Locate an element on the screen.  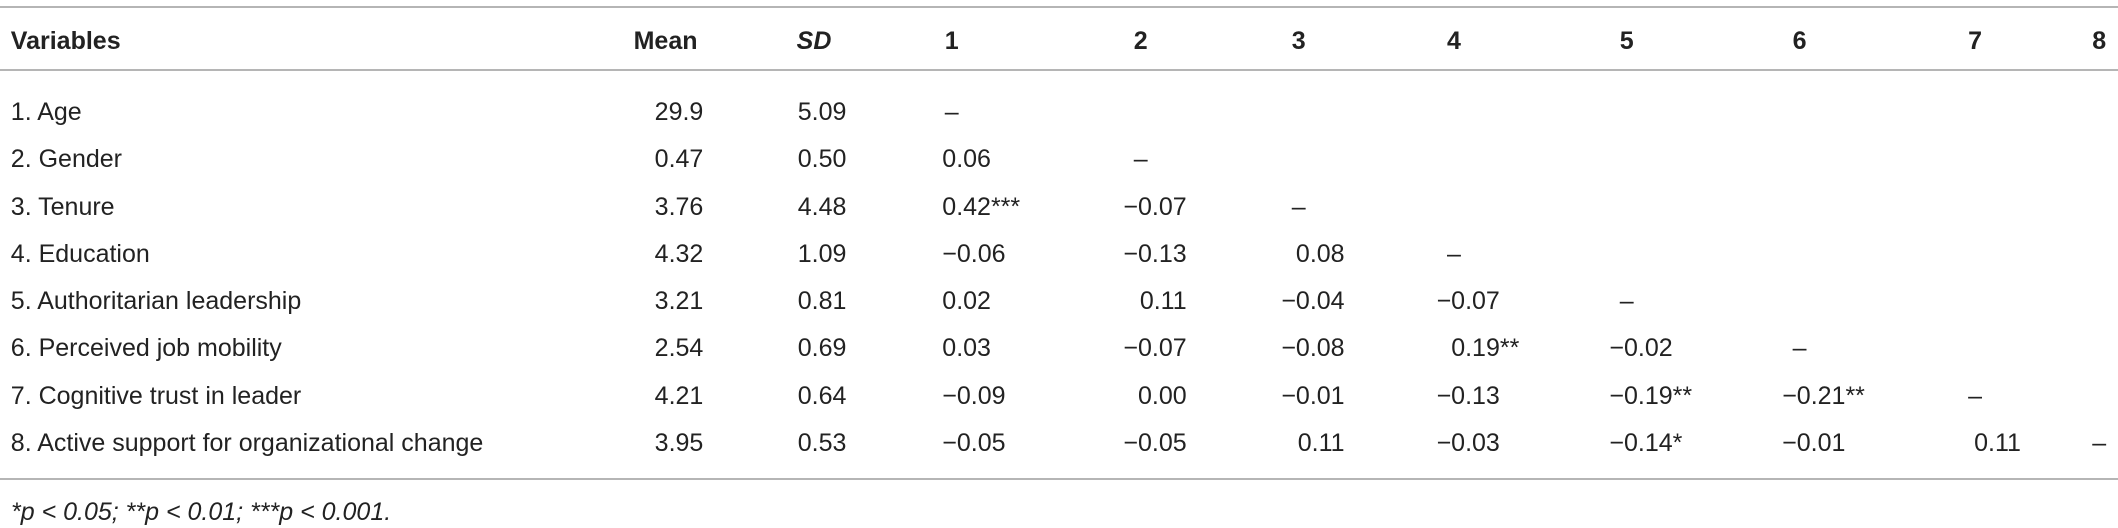
cell-value: −0.19** is located at coordinates (1651, 395).